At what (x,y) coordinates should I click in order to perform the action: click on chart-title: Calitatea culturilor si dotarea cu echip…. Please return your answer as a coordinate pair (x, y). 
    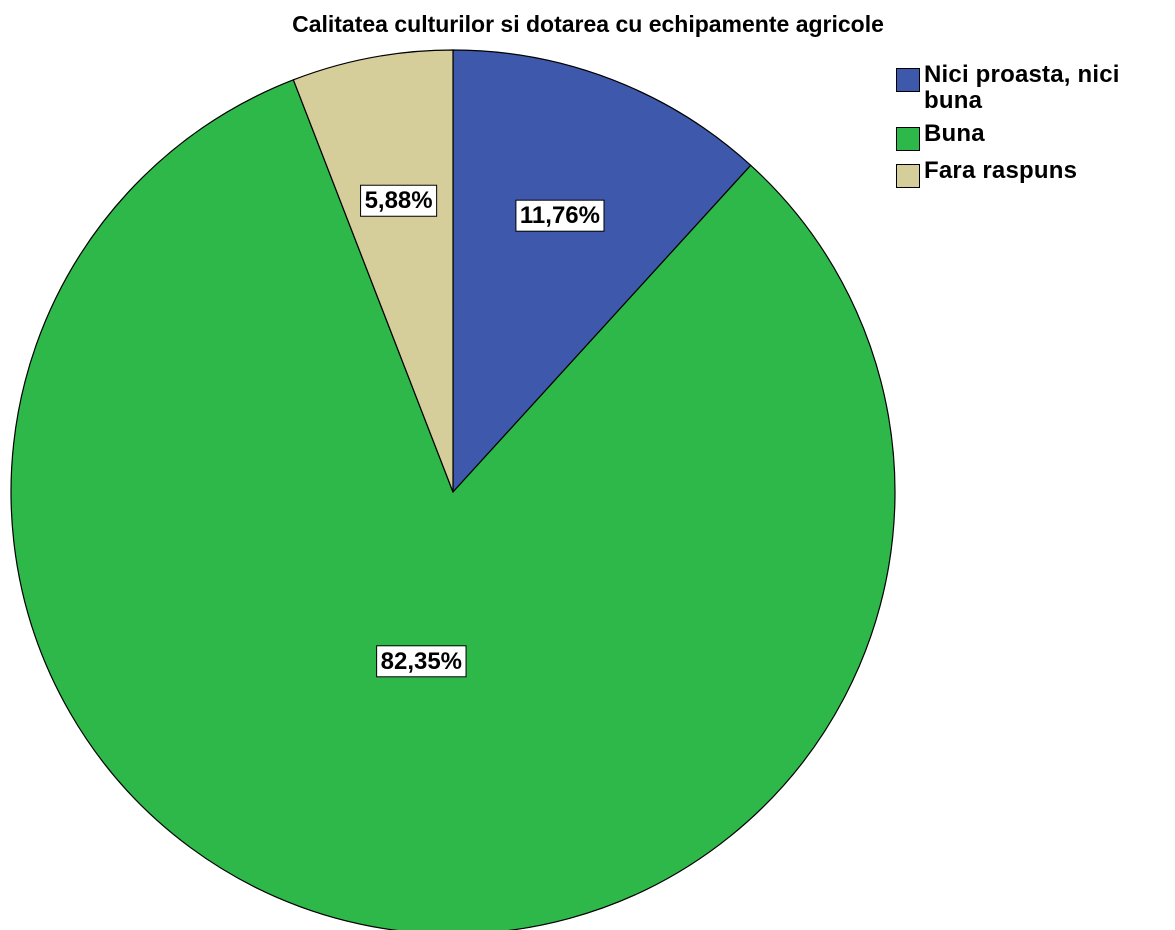
    Looking at the image, I should click on (588, 24).